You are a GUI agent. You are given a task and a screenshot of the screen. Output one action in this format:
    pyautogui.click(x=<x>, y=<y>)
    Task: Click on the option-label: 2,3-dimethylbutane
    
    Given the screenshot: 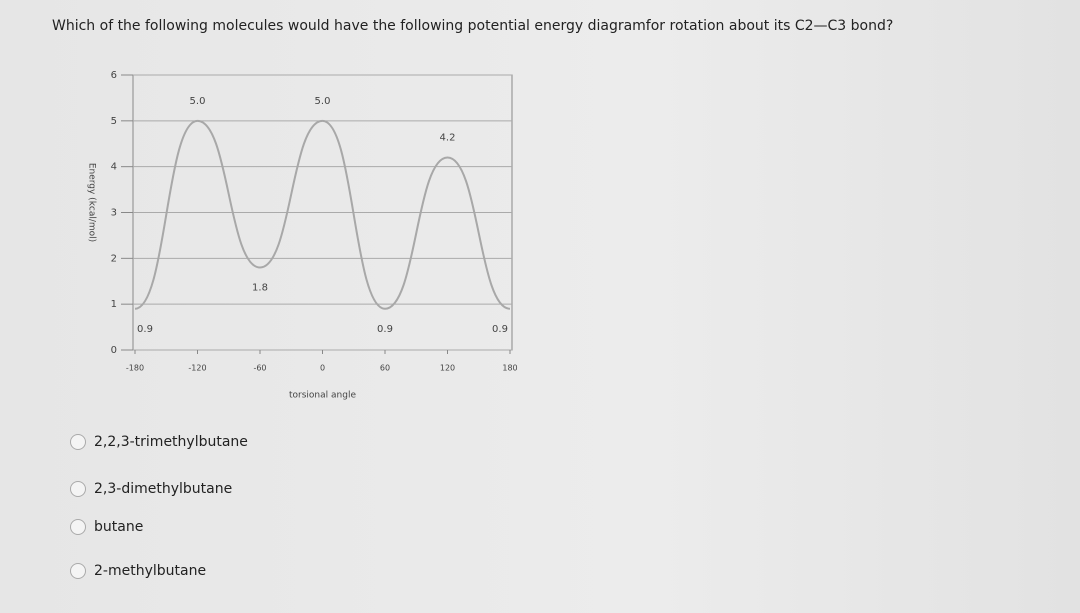 What is the action you would take?
    pyautogui.click(x=163, y=489)
    